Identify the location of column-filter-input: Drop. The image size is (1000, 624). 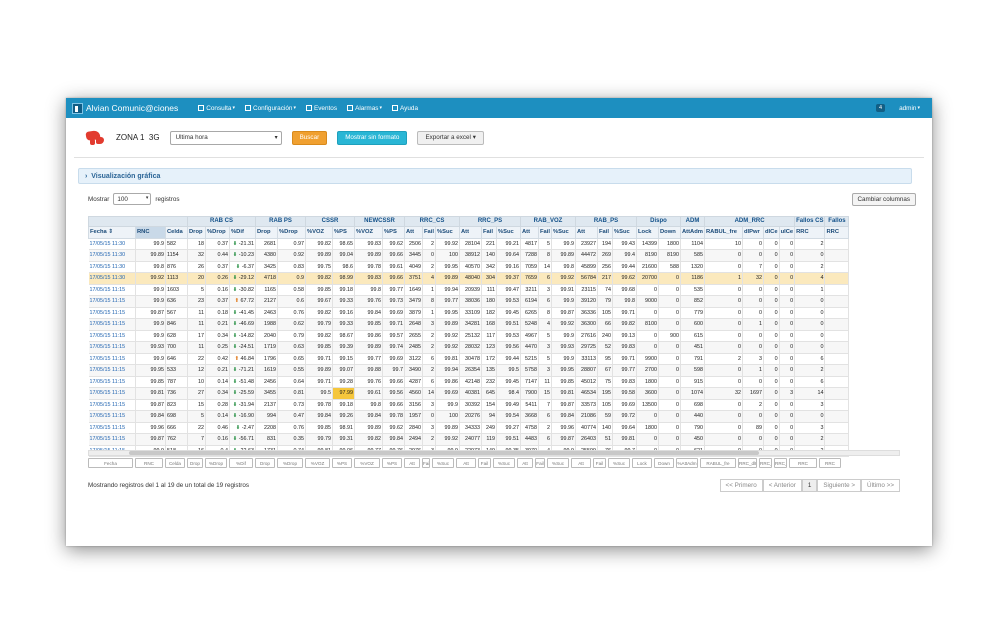
(265, 463).